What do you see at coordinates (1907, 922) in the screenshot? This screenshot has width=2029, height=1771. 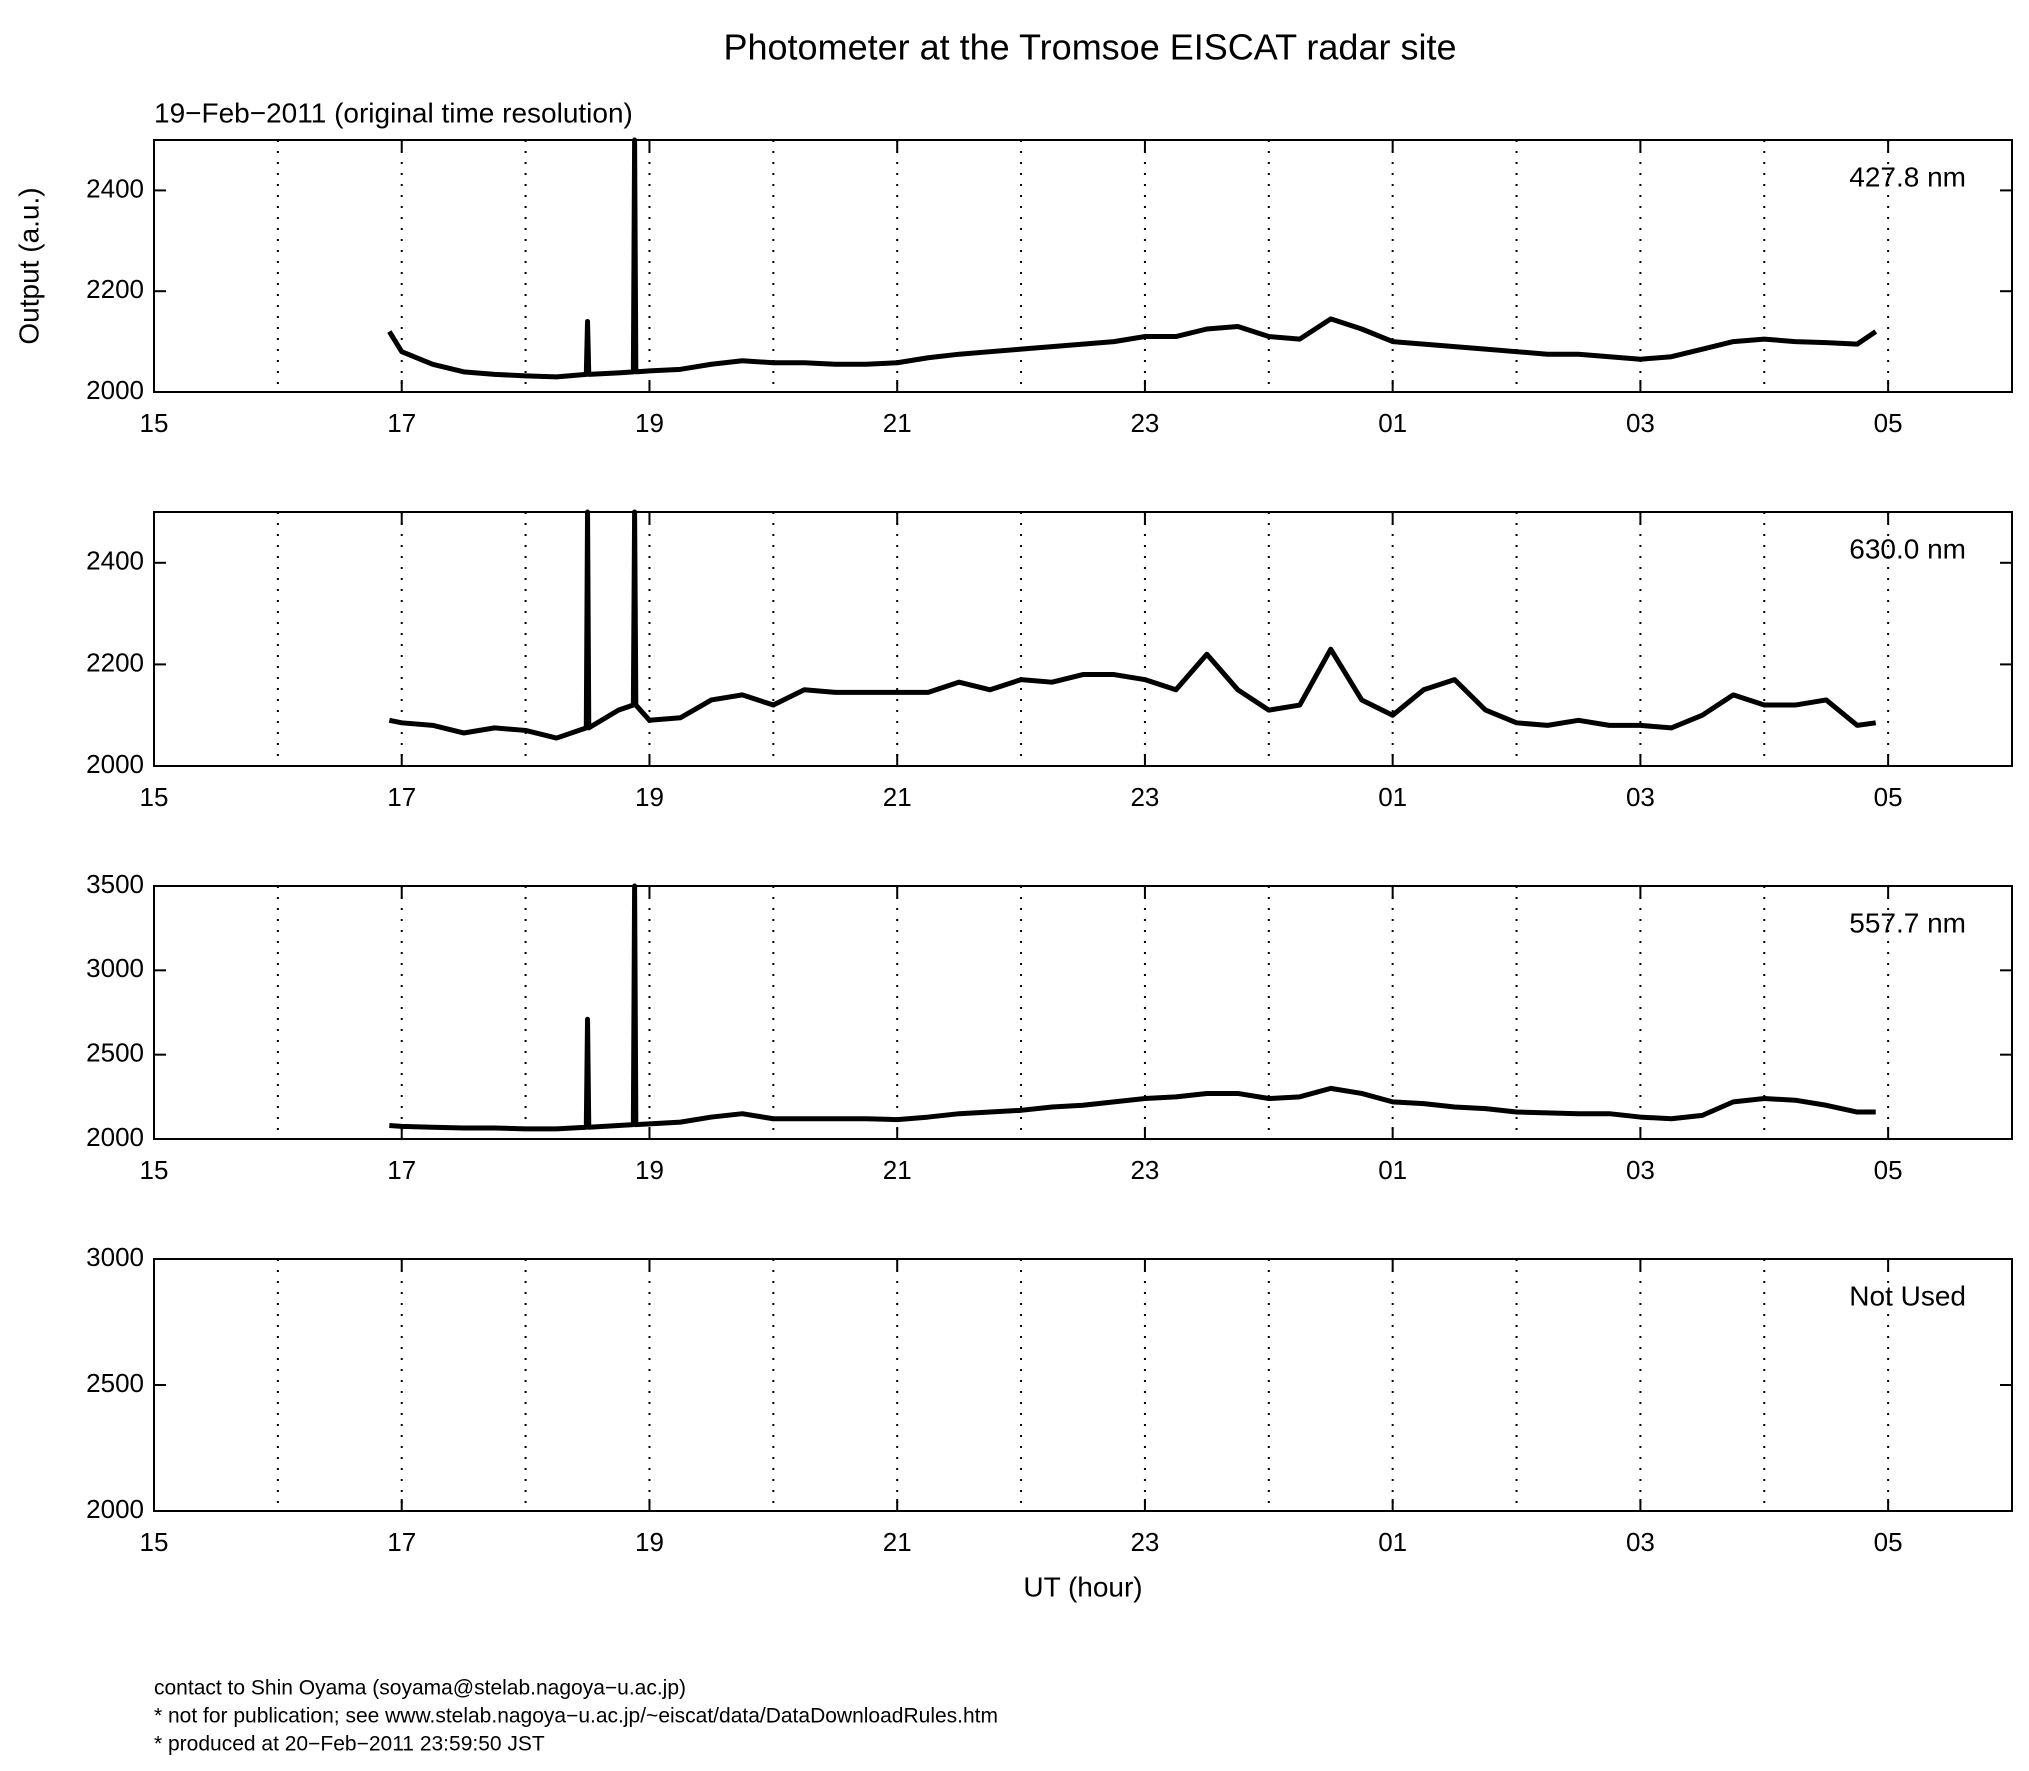 I see `panel-label: 557.7 nm` at bounding box center [1907, 922].